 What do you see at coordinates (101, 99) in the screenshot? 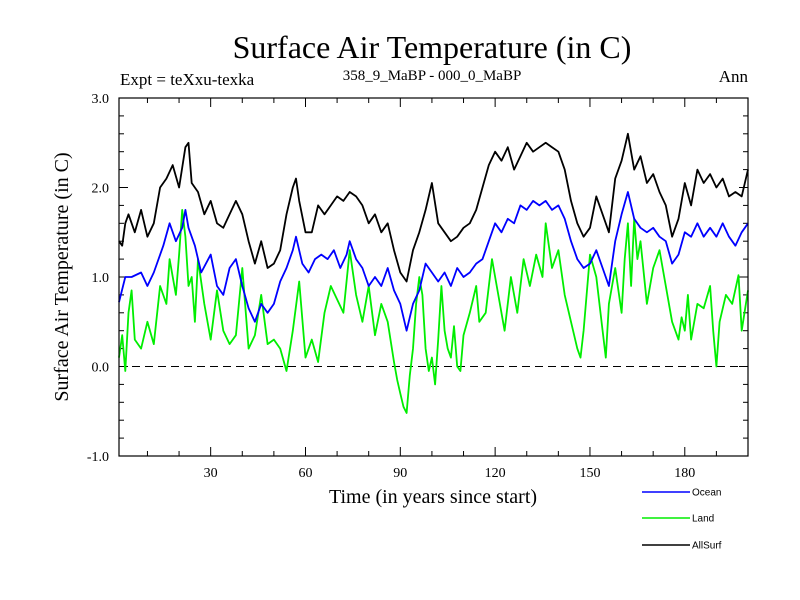
I see `y-tick-label: 3.0` at bounding box center [101, 99].